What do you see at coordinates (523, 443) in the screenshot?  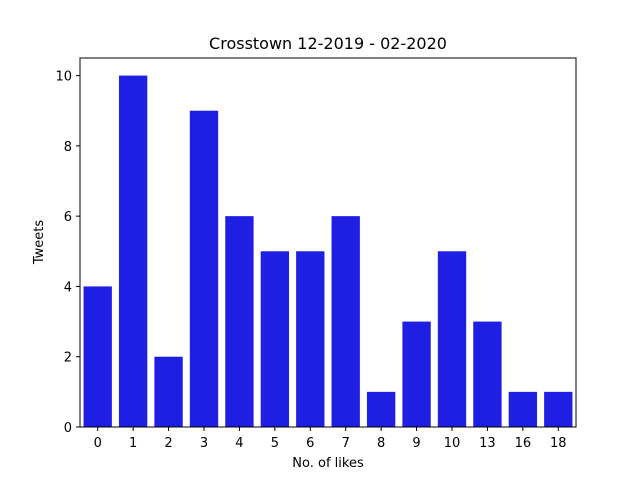 I see `x-tick-label: 16` at bounding box center [523, 443].